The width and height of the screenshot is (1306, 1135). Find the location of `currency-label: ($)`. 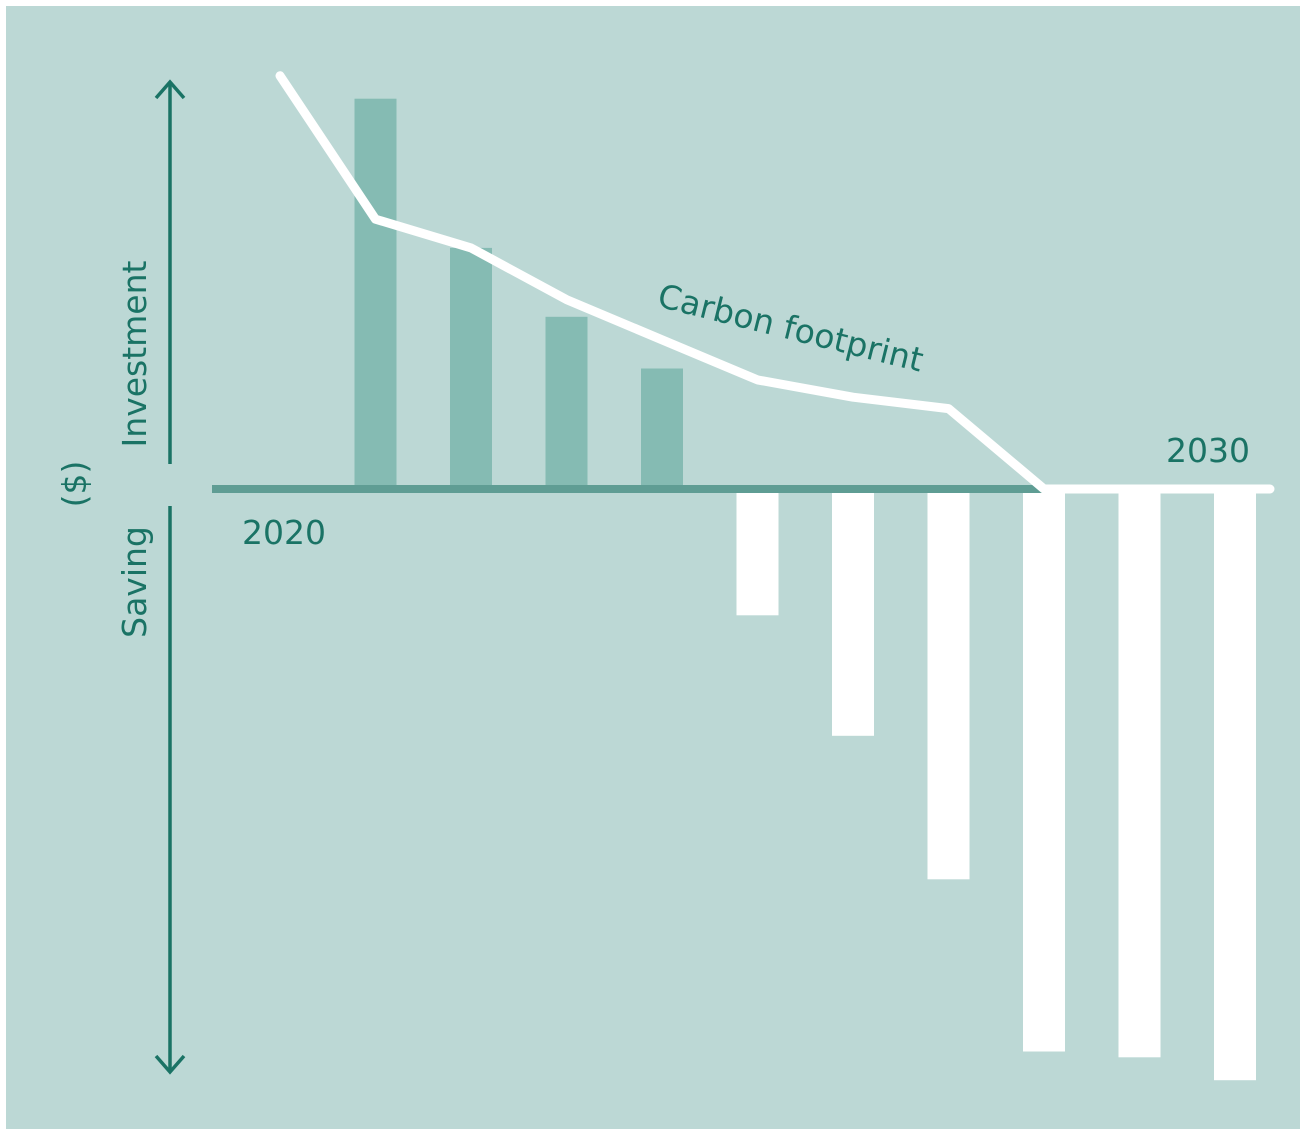

currency-label: ($) is located at coordinates (74, 484).